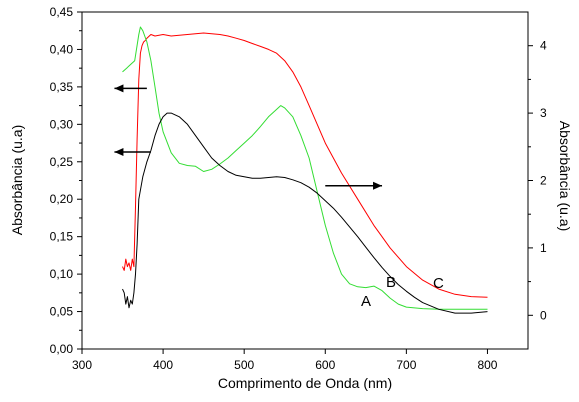  What do you see at coordinates (66, 180) in the screenshot?
I see `left-y-ticks: 0,00 0,05 0,10 0,15 0,20 0,25 0,30 0,35 0,40 0,45` at bounding box center [66, 180].